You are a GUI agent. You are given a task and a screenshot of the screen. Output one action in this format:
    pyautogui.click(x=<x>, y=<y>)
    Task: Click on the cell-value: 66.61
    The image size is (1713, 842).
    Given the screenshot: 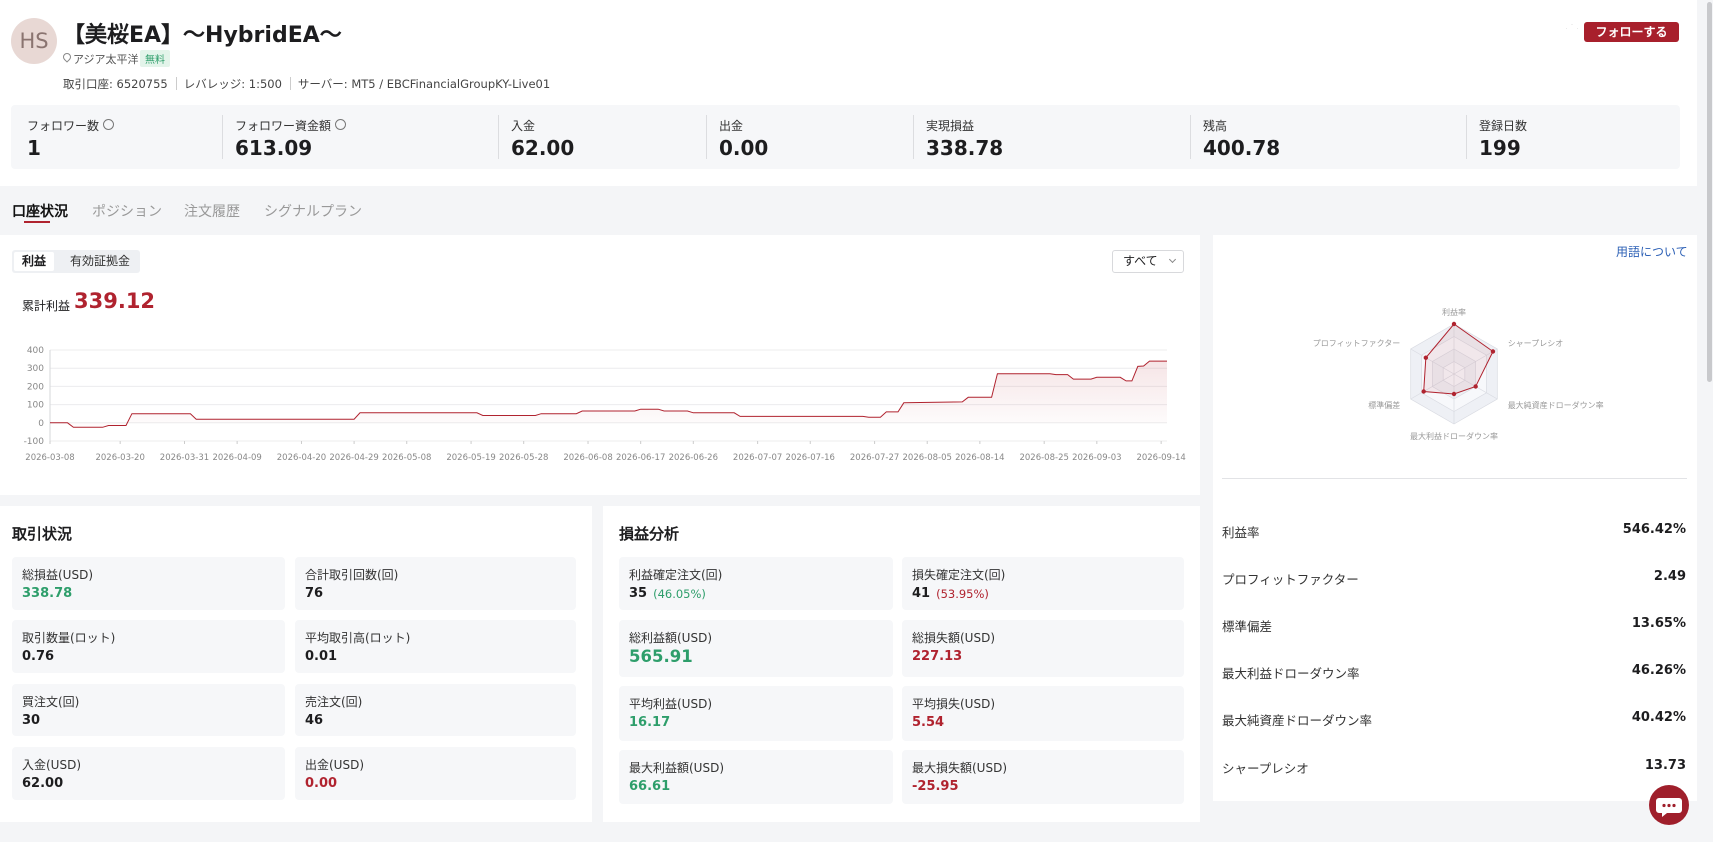 What is the action you would take?
    pyautogui.click(x=650, y=786)
    